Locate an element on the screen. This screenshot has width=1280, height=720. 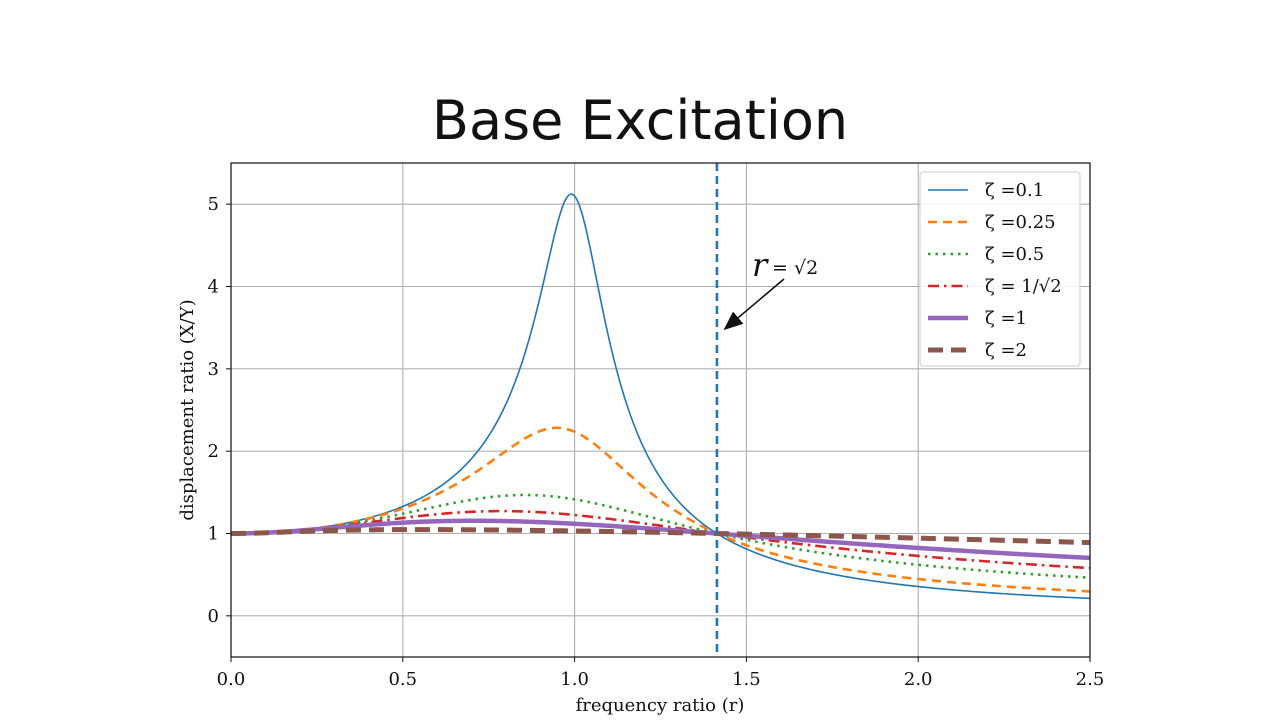
annotation-r: r is located at coordinates (760, 265).